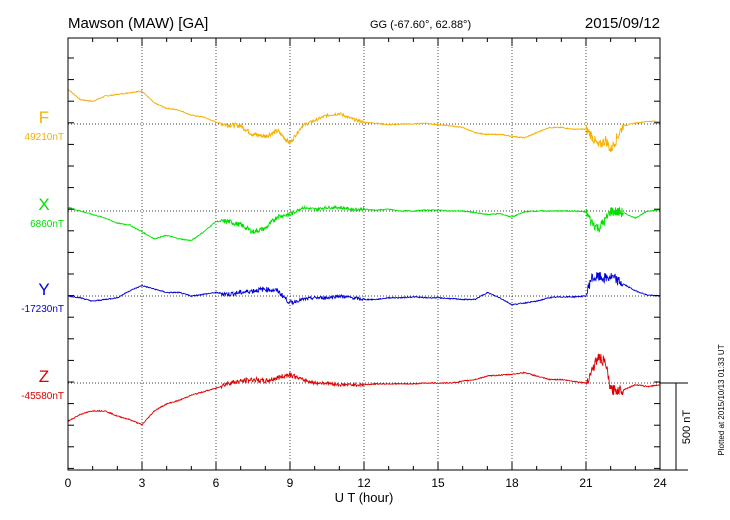 This screenshot has width=730, height=520. Describe the element at coordinates (676, 426) in the screenshot. I see `scale-bar: 500 nT` at that location.